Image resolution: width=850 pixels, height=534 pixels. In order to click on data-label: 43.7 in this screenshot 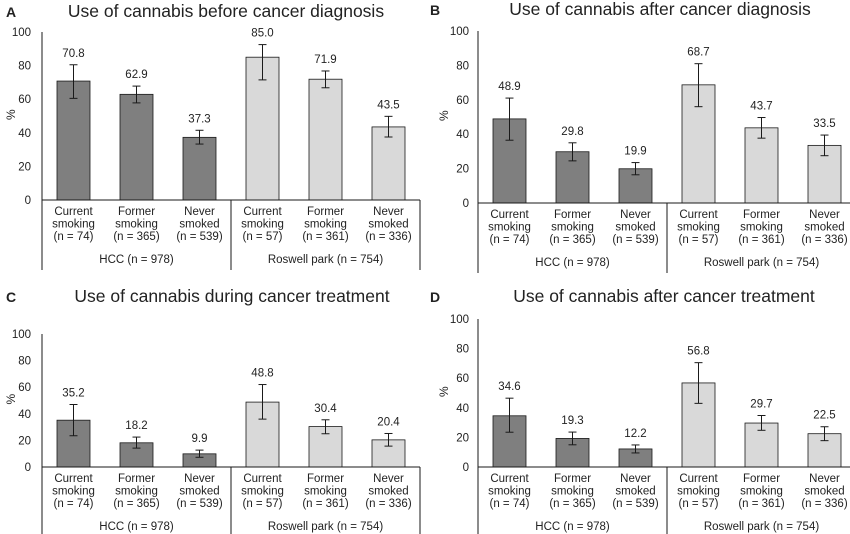, I will do `click(761, 107)`.